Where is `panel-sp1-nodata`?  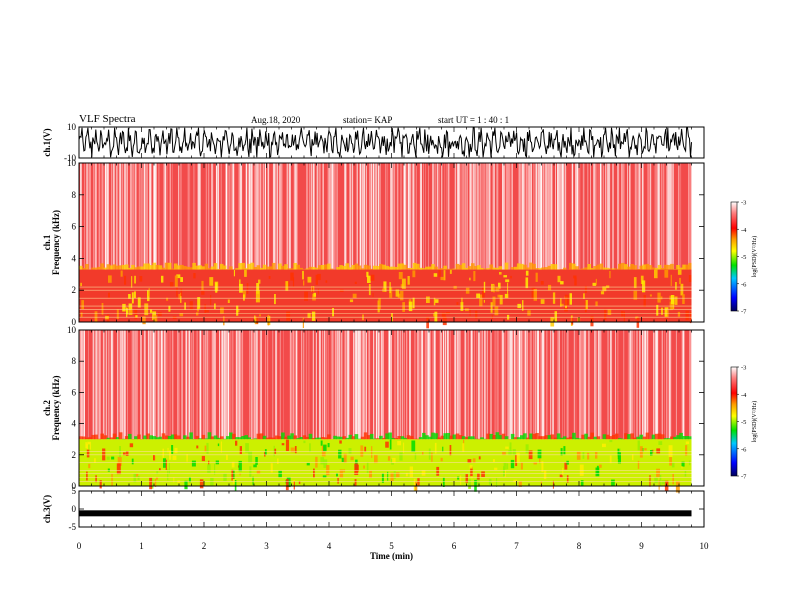 panel-sp1-nodata is located at coordinates (697, 242).